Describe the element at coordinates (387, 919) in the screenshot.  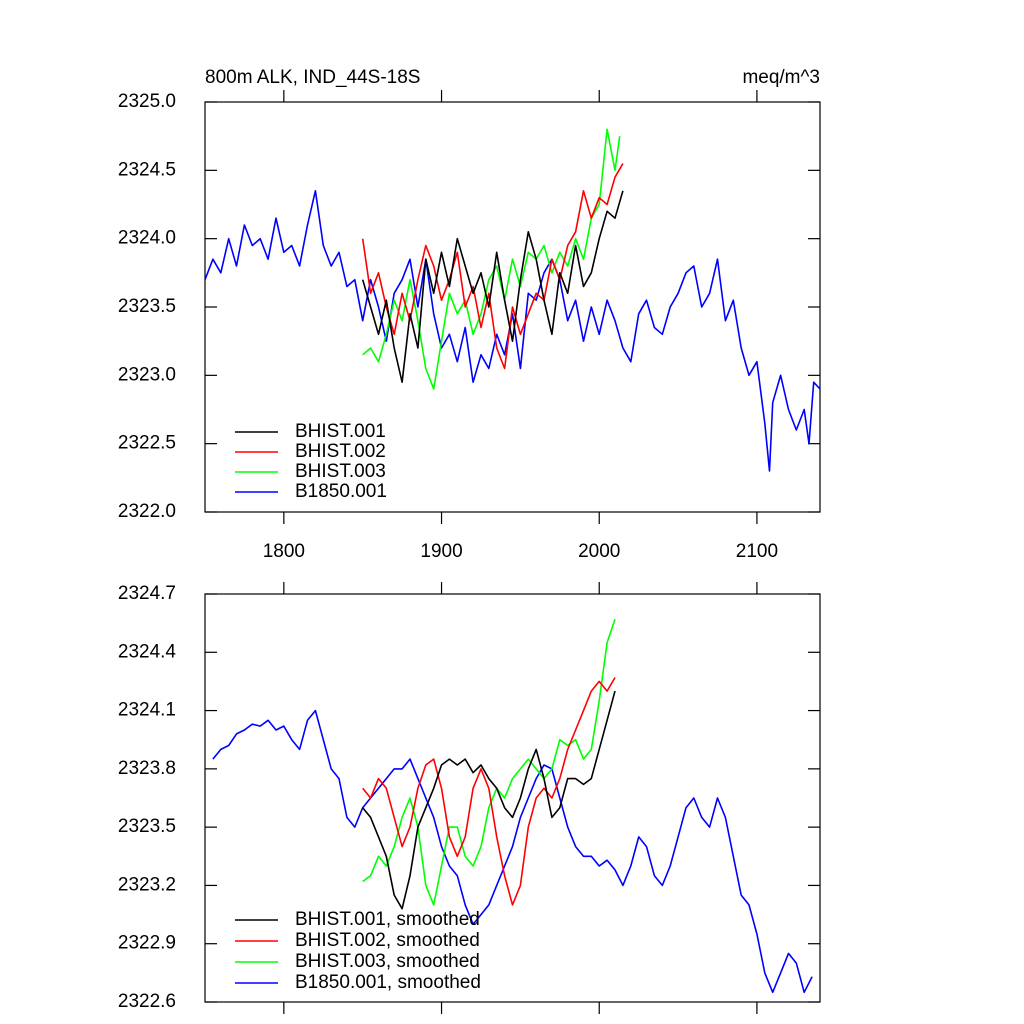
I see `legend-label: BHIST.001, smoothed` at that location.